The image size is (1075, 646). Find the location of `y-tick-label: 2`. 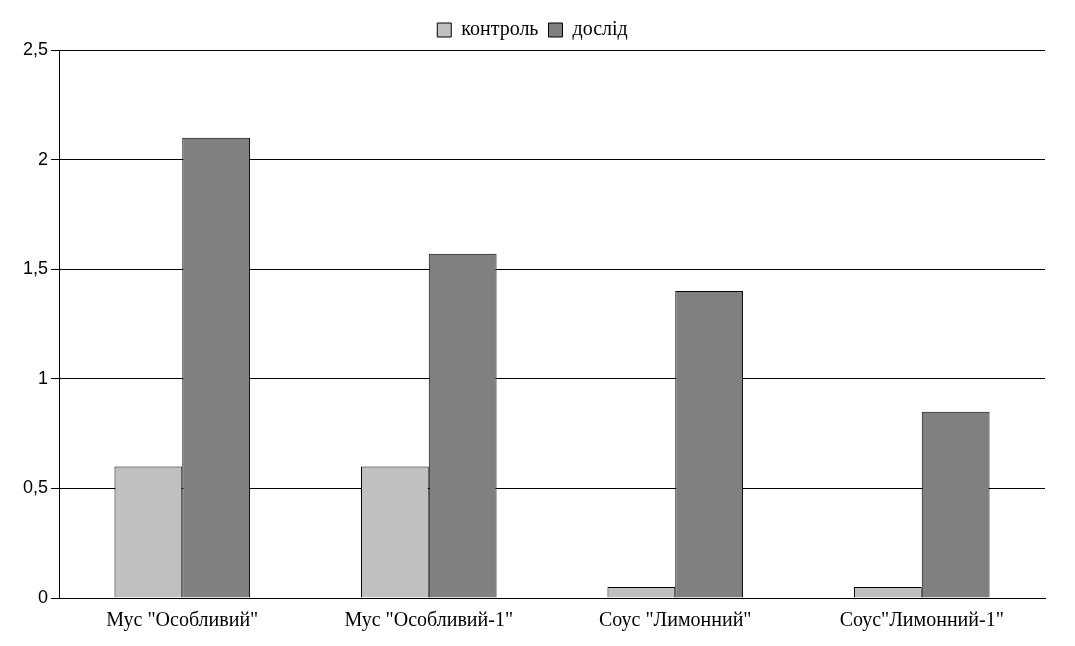

y-tick-label: 2 is located at coordinates (43, 158).